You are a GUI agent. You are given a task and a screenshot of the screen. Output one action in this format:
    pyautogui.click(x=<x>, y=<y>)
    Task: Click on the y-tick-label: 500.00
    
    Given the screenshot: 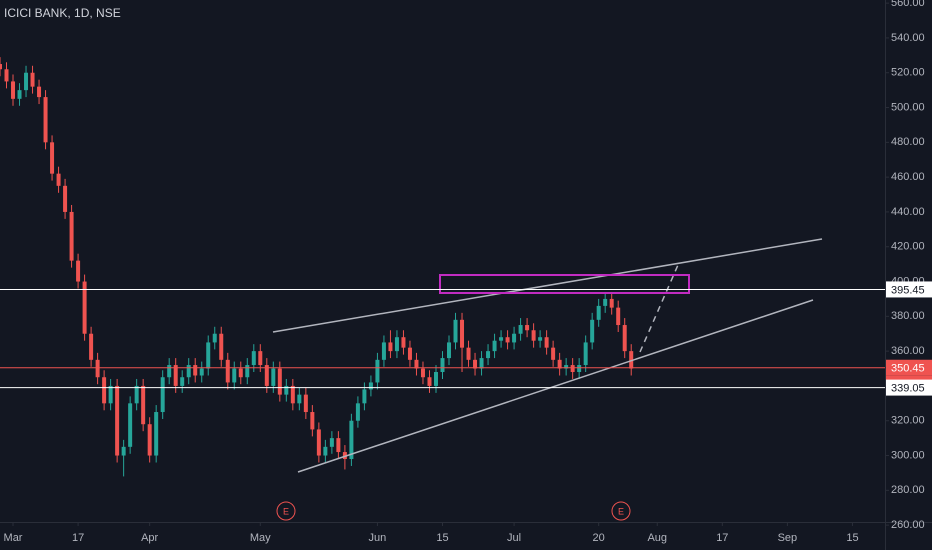 What is the action you would take?
    pyautogui.click(x=908, y=107)
    